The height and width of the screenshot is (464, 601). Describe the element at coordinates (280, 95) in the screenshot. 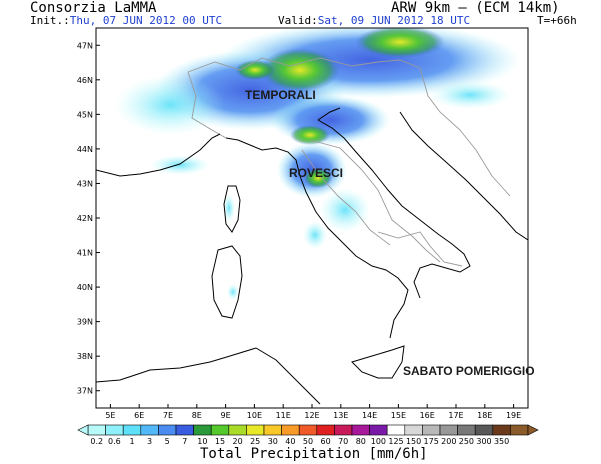

I see `storms-label: TEMPORALI` at that location.